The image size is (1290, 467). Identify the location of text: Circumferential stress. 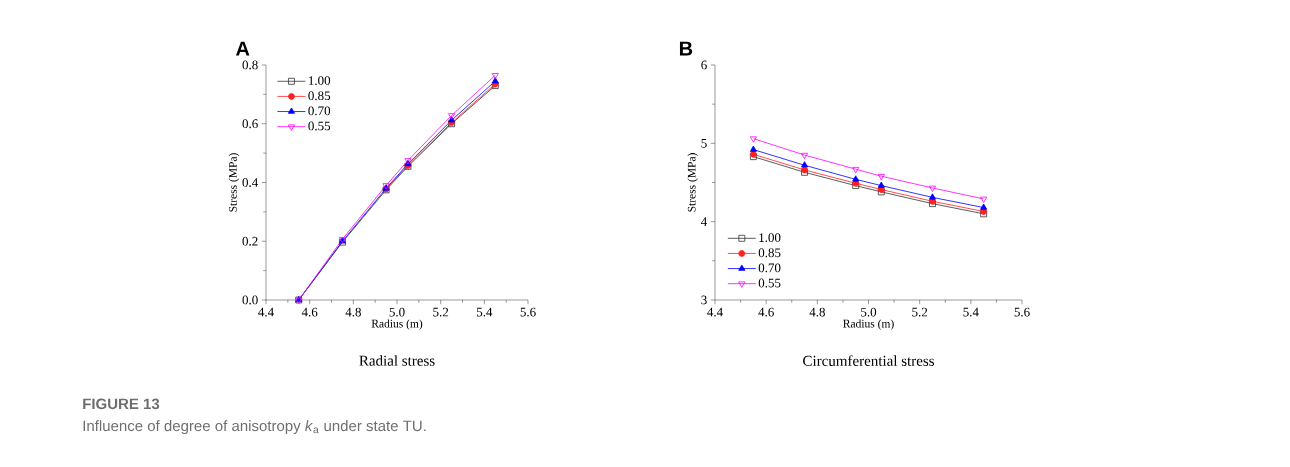
(869, 360).